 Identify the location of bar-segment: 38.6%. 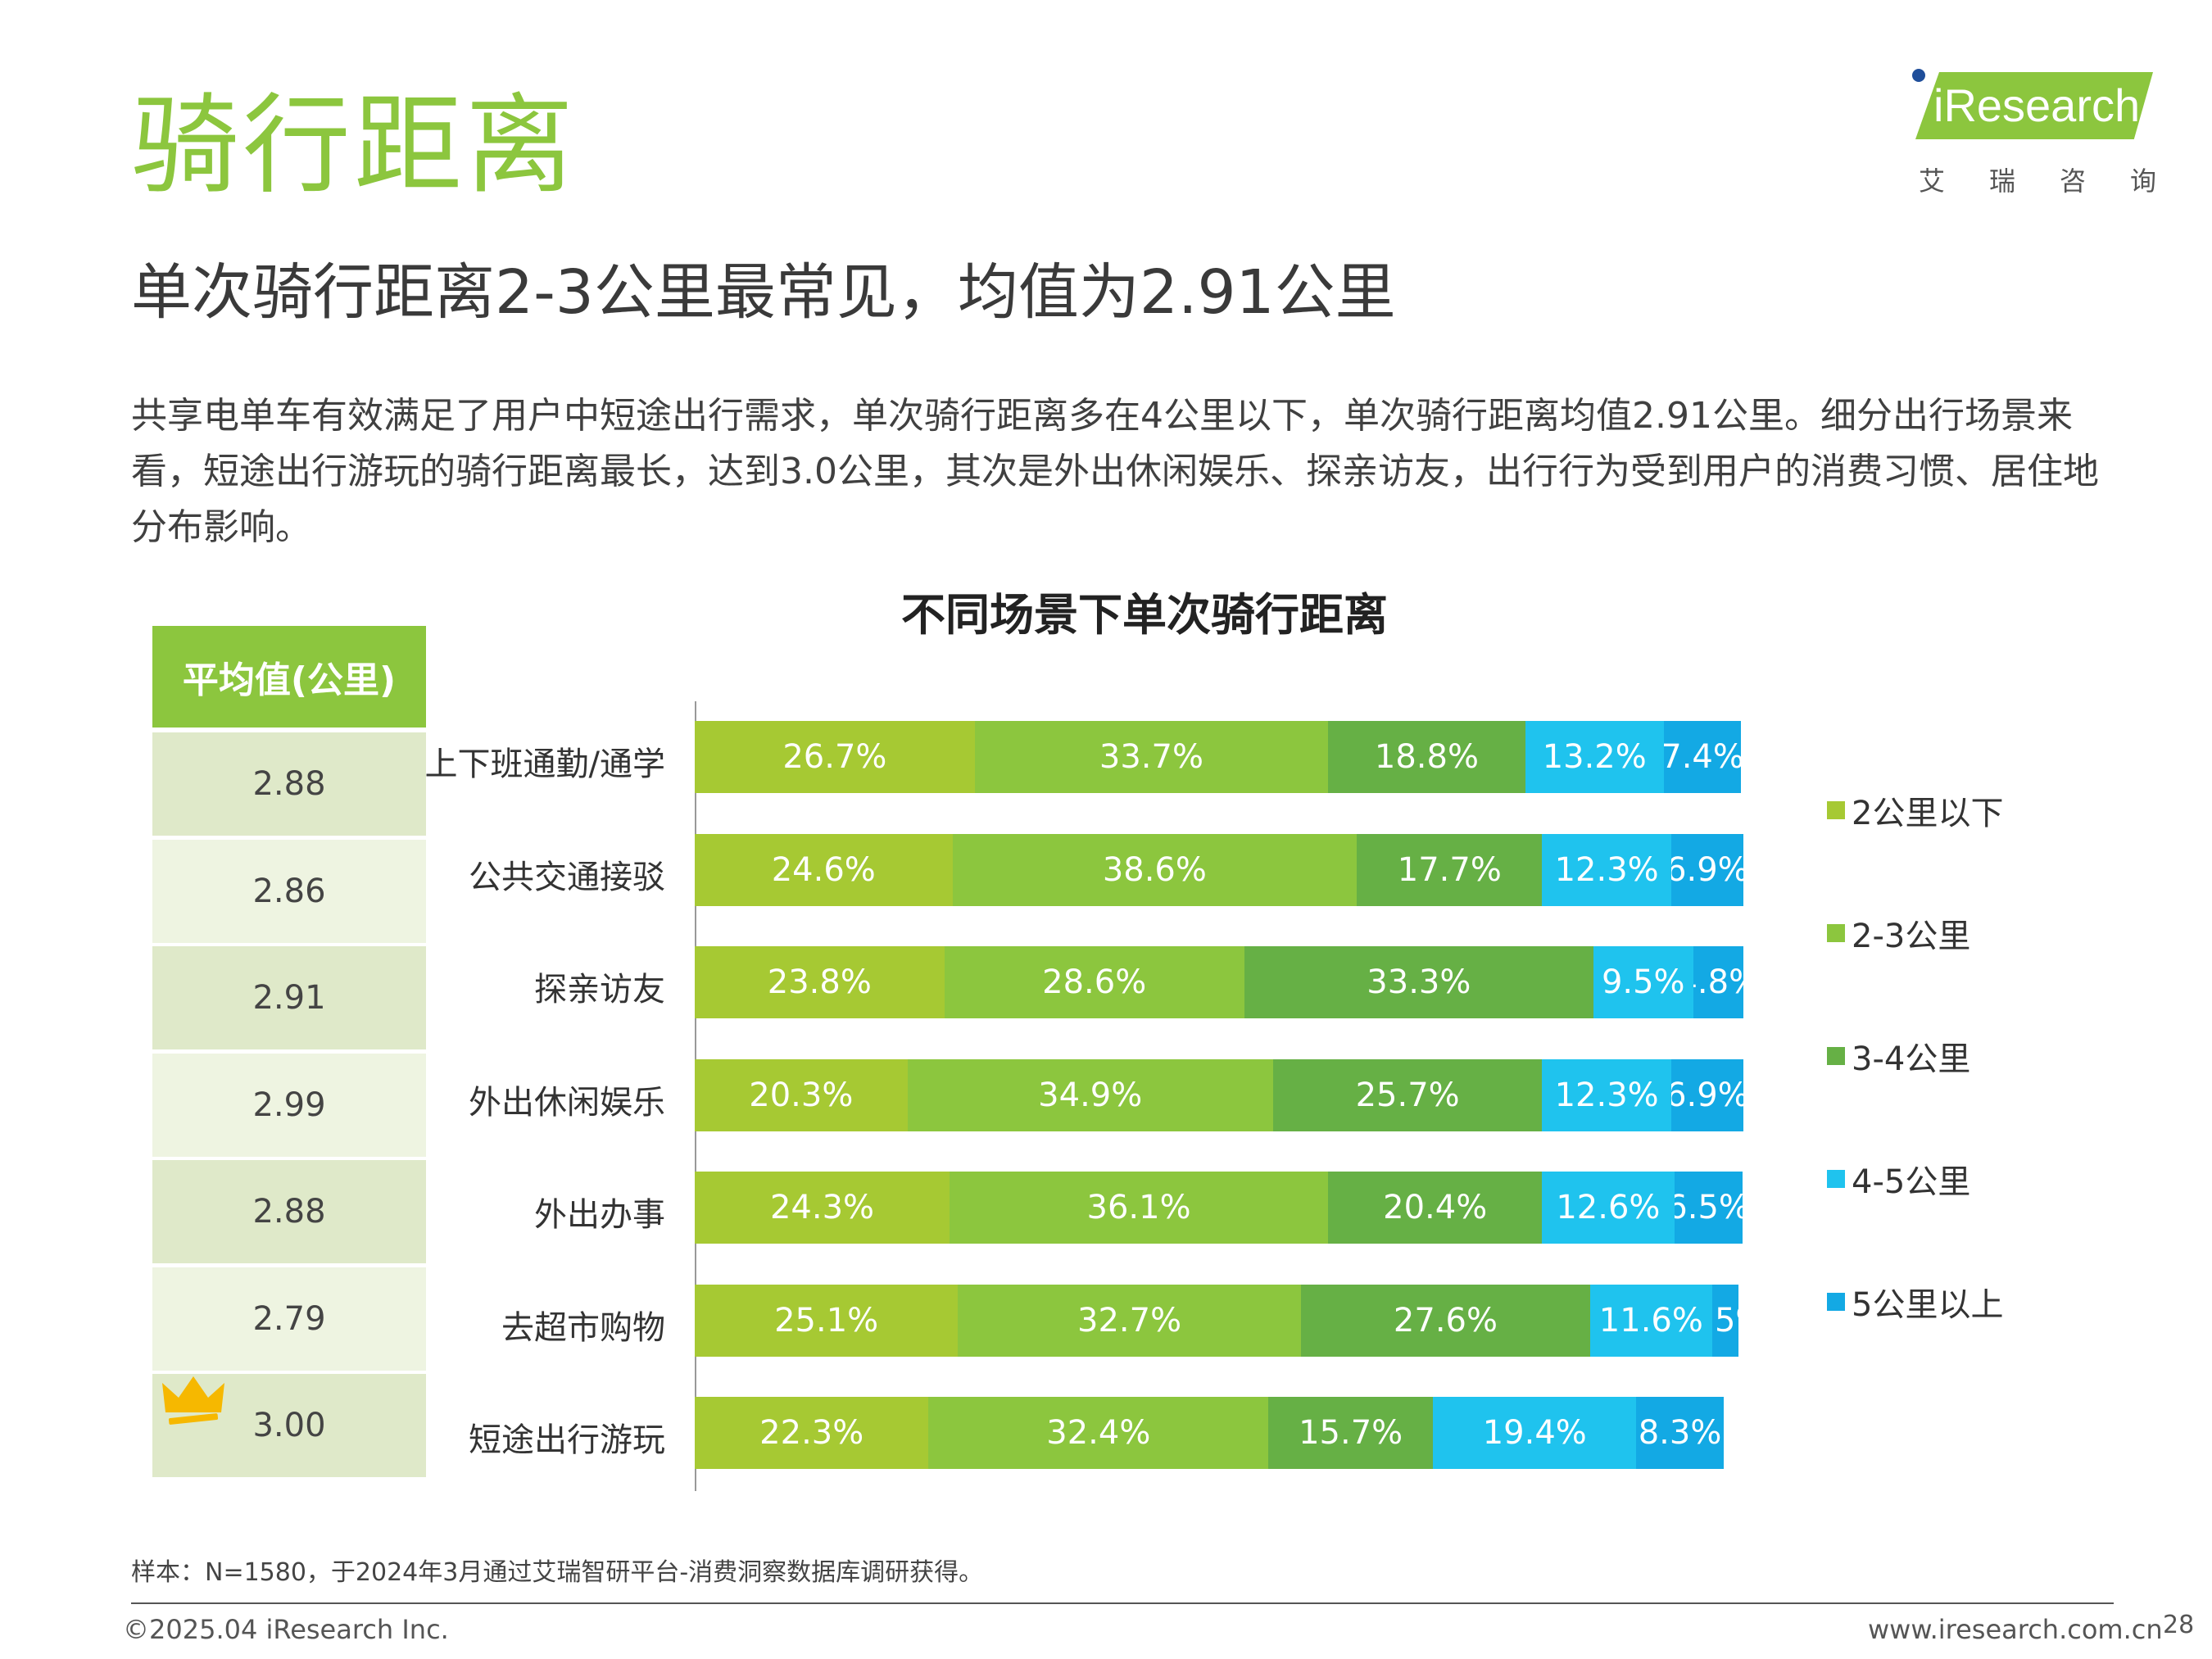
(1155, 869).